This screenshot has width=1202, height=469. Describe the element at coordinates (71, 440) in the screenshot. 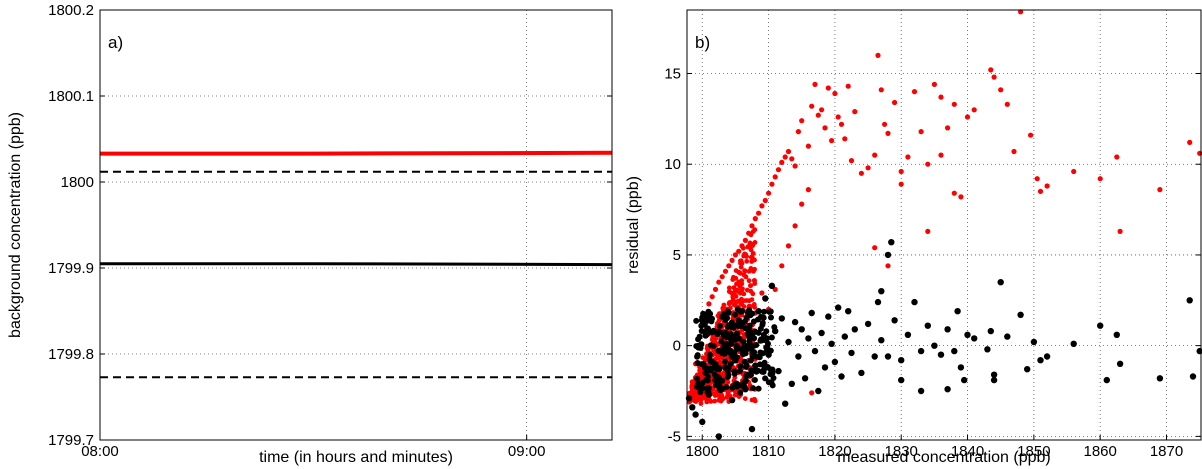

I see `panel-a-y-tick-label: 1799.7` at that location.